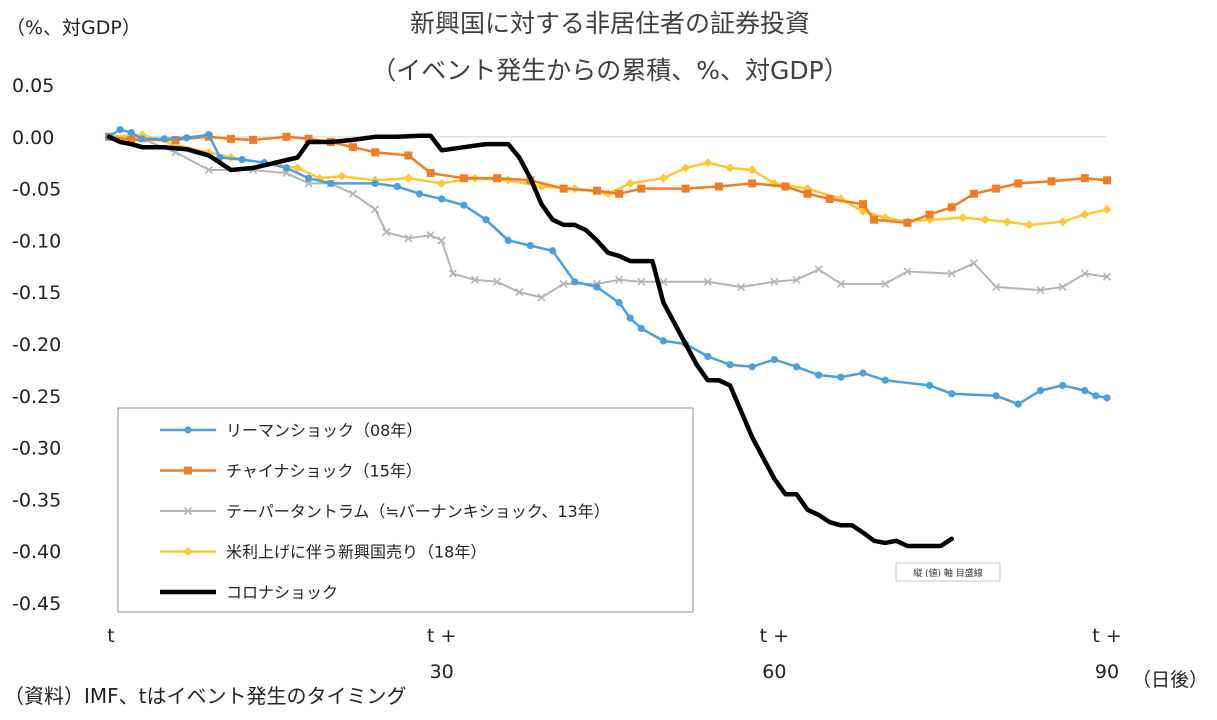 The height and width of the screenshot is (720, 1217). What do you see at coordinates (774, 672) in the screenshot?
I see `x-tick-label-value: 60` at bounding box center [774, 672].